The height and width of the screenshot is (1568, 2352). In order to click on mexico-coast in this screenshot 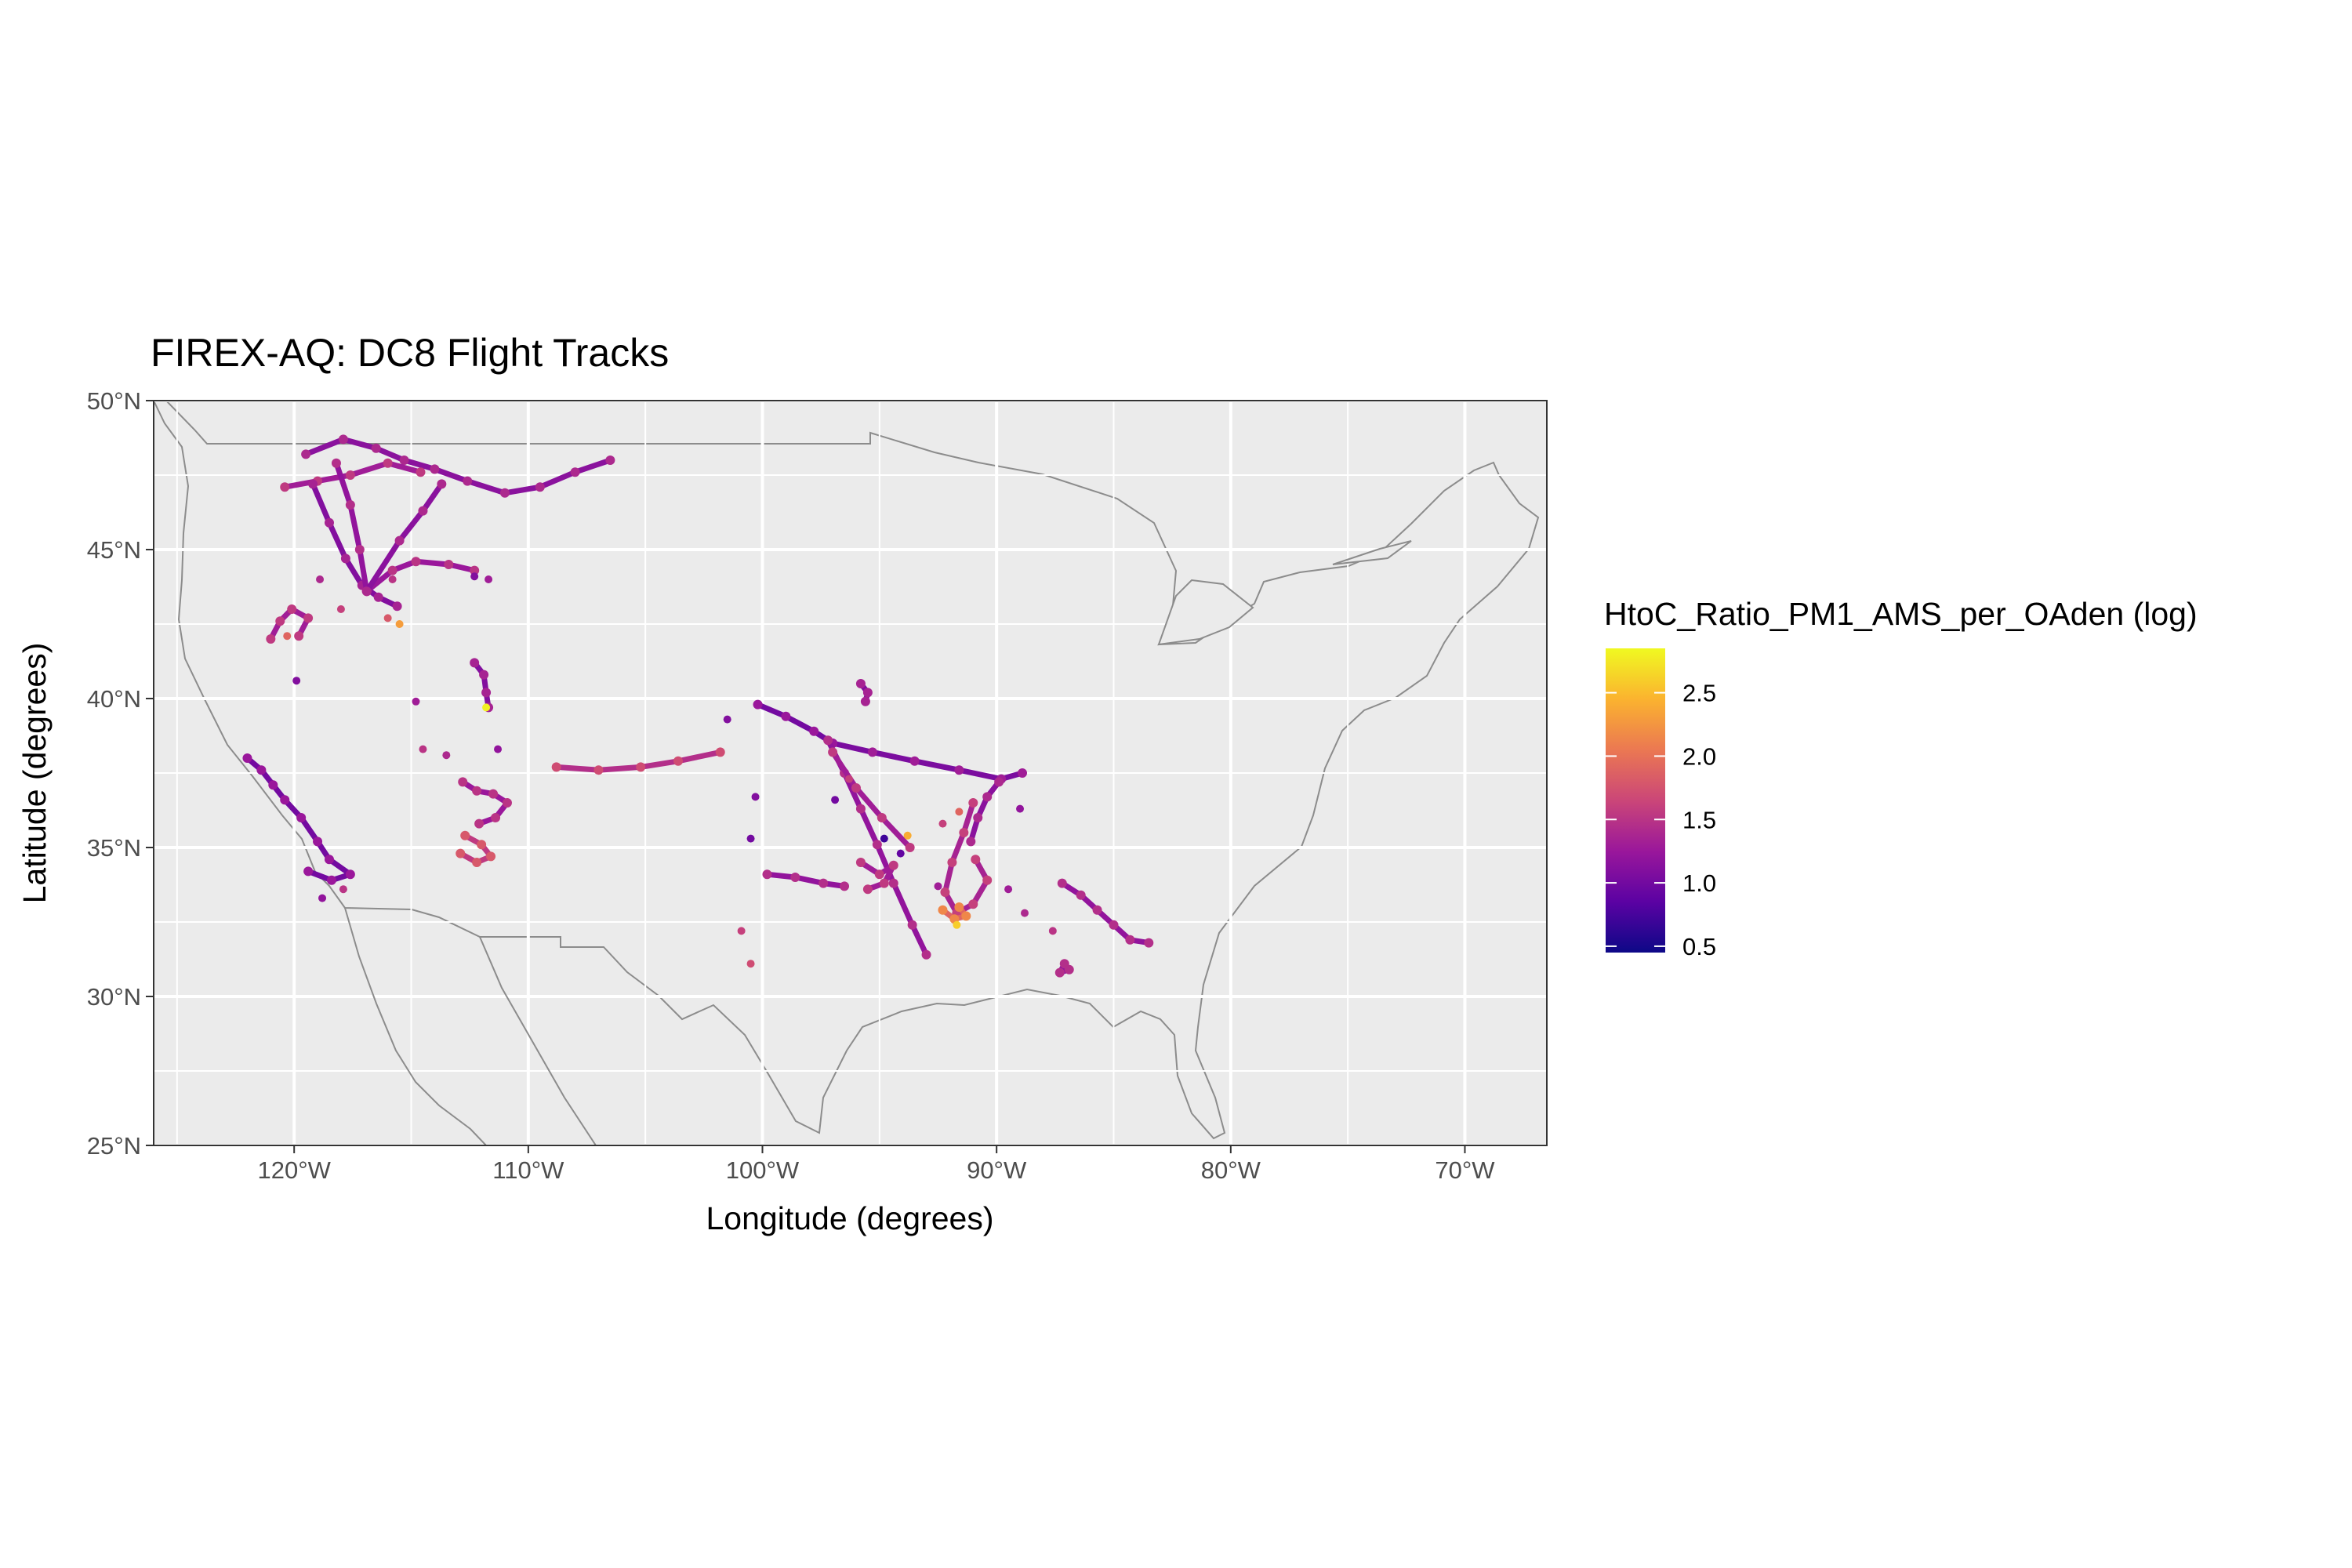, I will do `click(471, 1026)`.